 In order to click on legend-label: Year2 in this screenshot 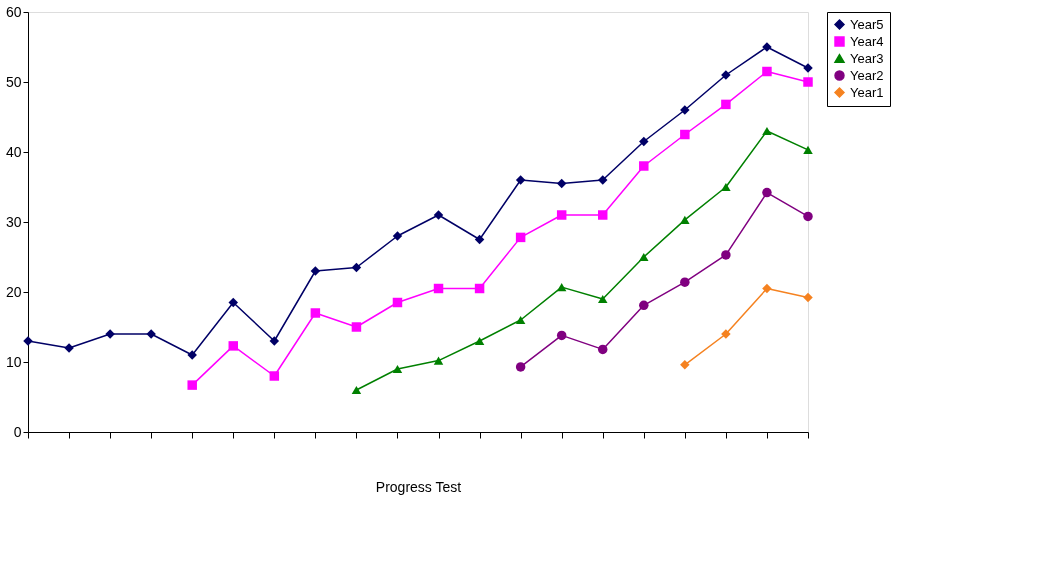, I will do `click(867, 75)`.